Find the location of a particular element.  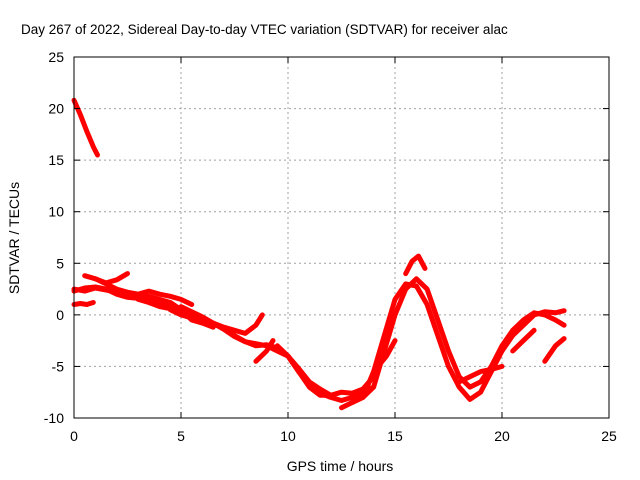

y-tick-label: -10 is located at coordinates (54, 418).